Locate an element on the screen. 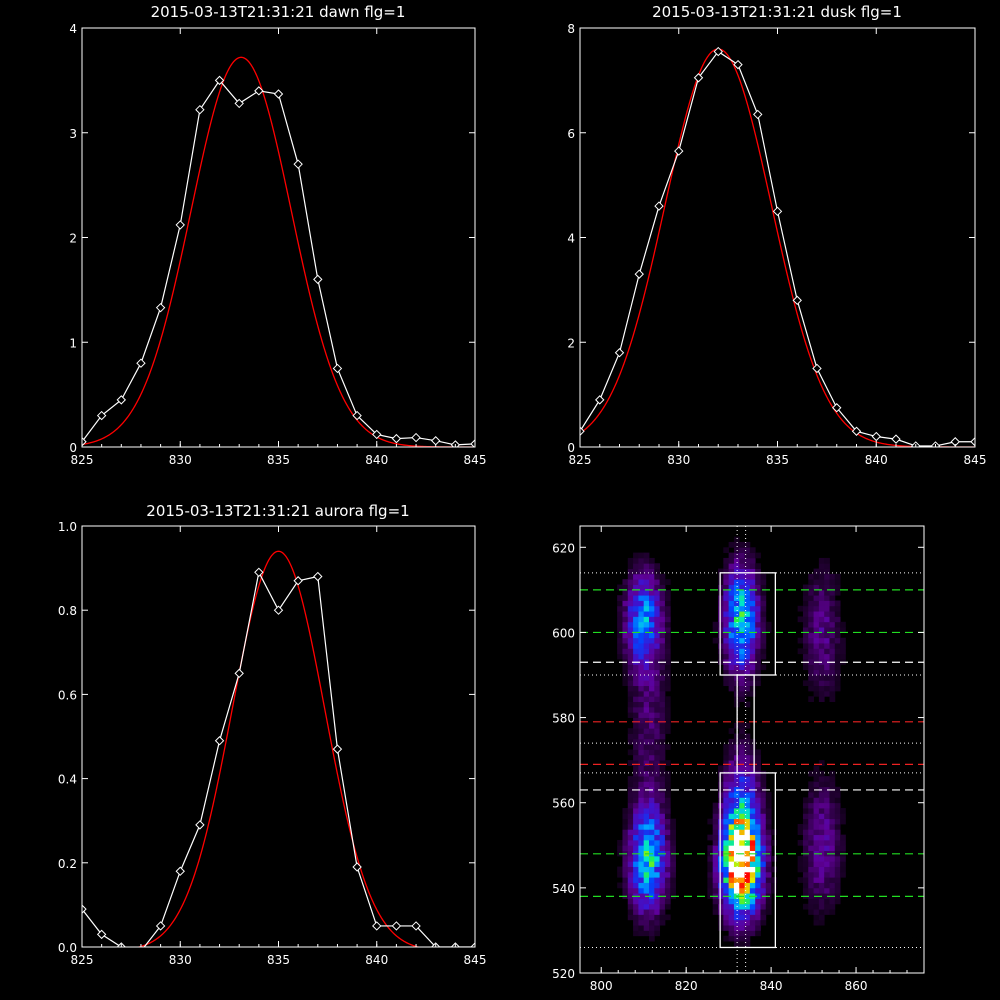 The image size is (1000, 1000). dawn-xtick-label: 840 is located at coordinates (376, 460).